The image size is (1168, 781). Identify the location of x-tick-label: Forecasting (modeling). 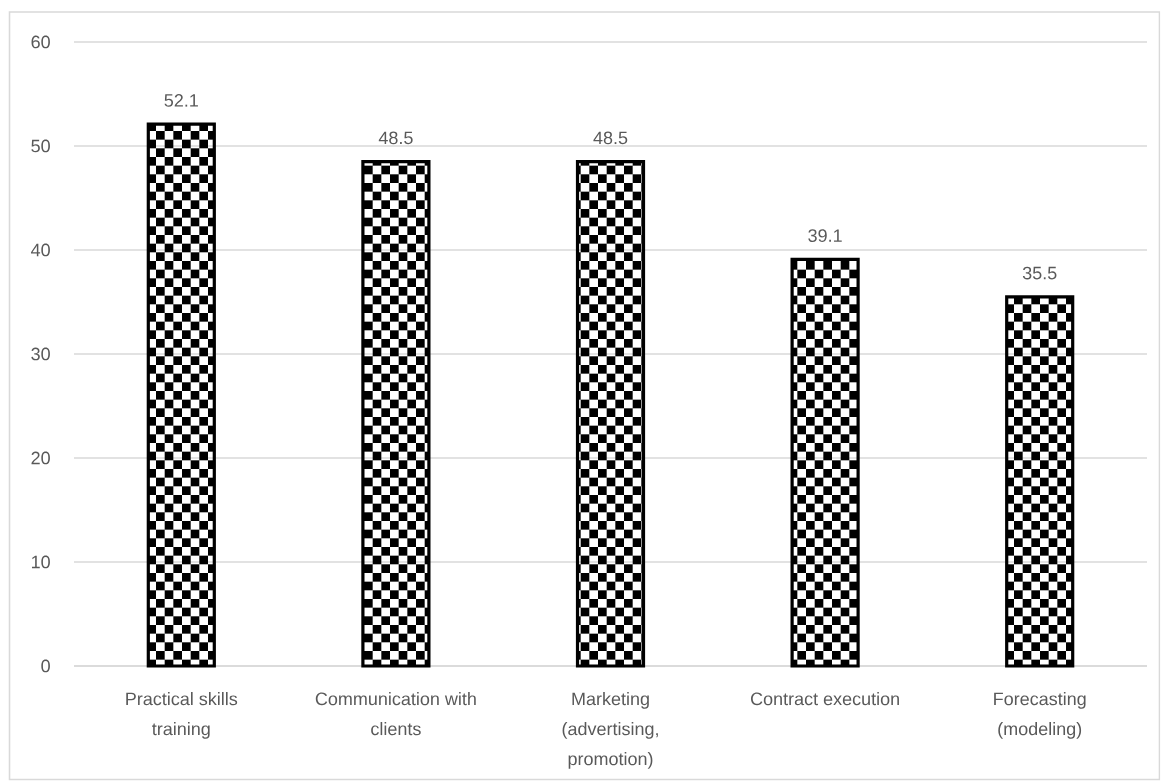
(1040, 715).